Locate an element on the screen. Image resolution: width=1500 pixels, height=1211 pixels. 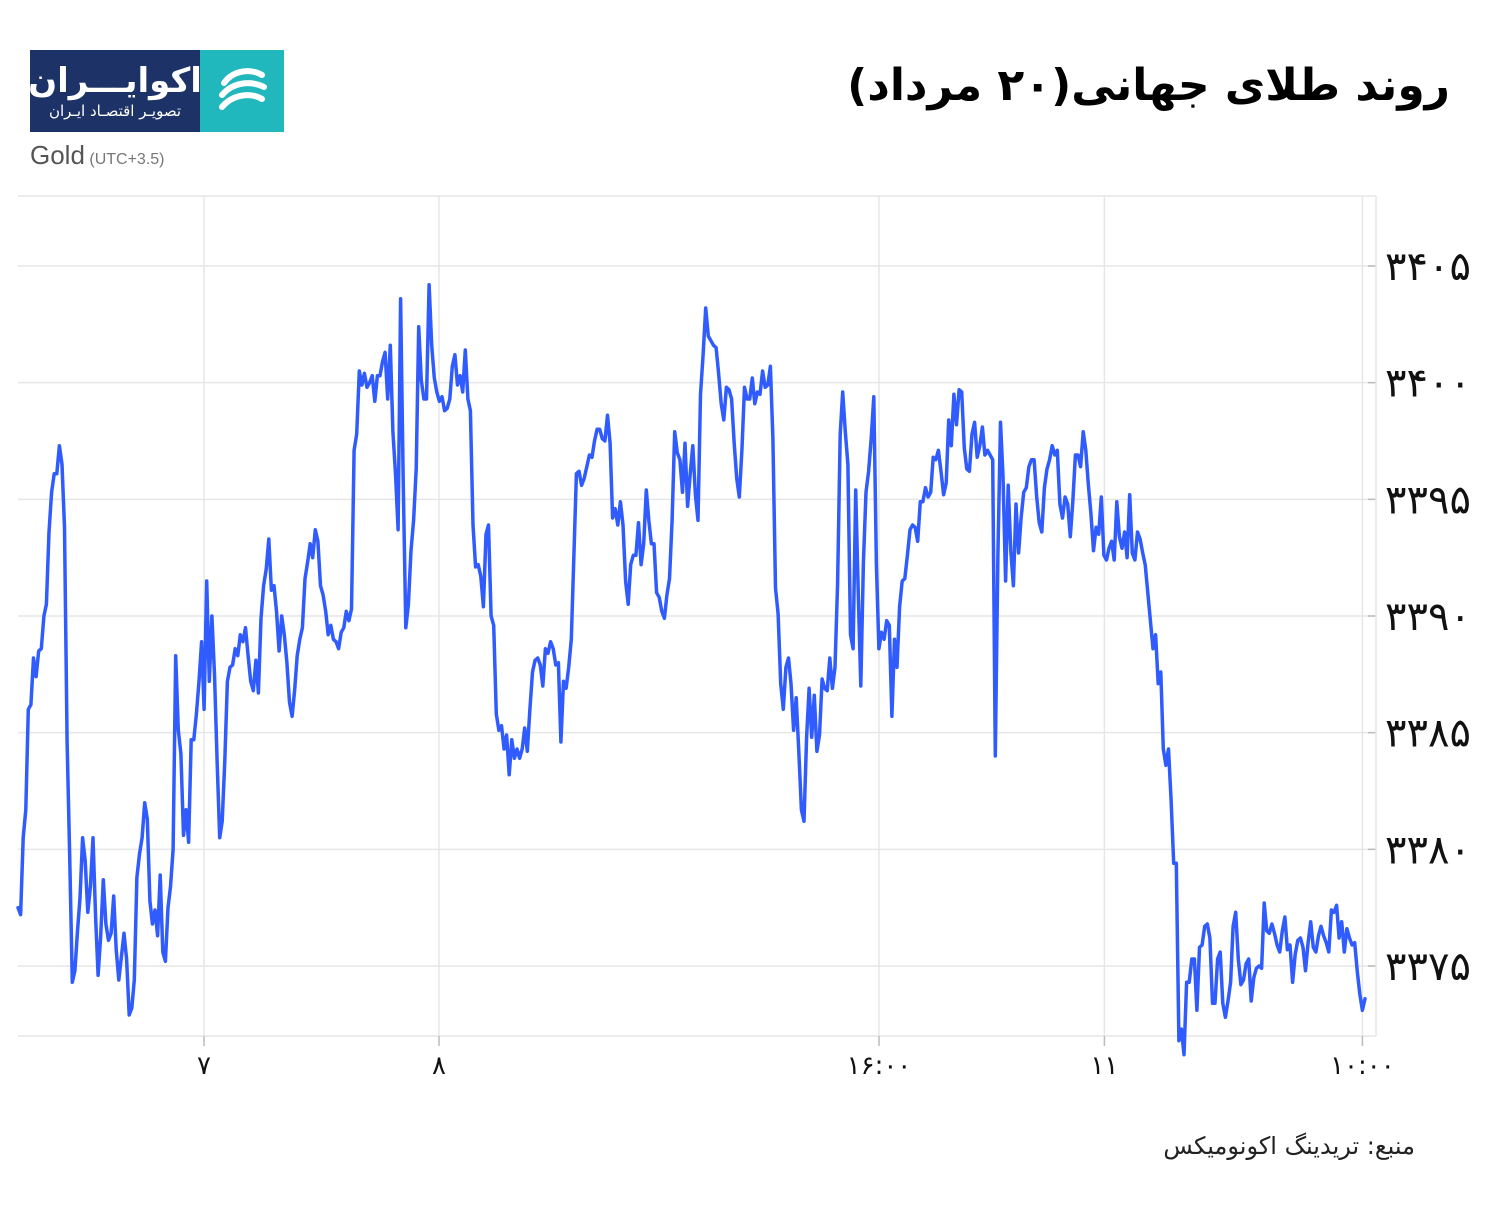
x-tick-label: ۱۱ is located at coordinates (1104, 1066).